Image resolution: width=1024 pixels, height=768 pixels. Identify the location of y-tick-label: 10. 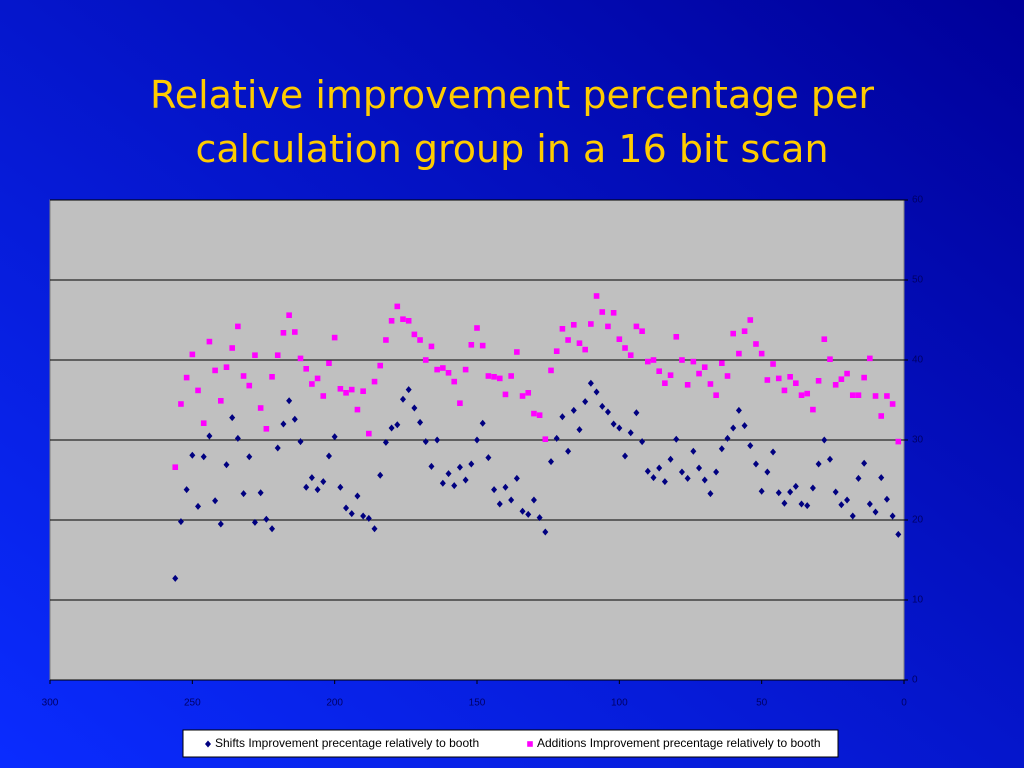
(918, 600).